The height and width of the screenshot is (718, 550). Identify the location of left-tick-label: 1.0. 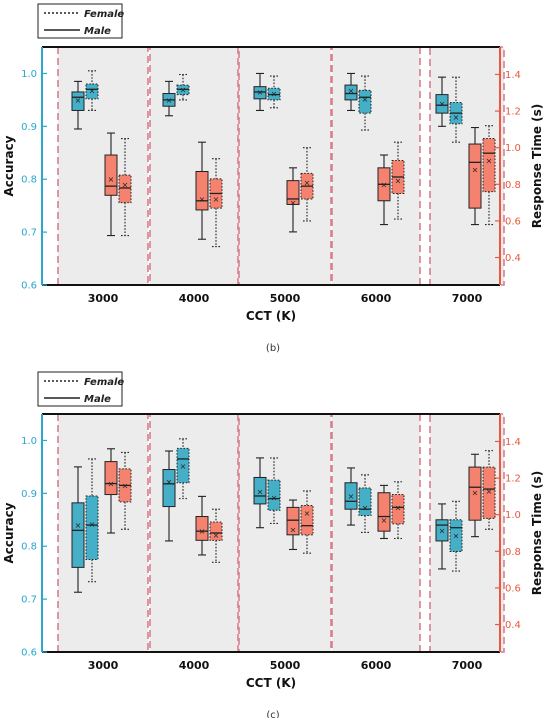
(29, 74).